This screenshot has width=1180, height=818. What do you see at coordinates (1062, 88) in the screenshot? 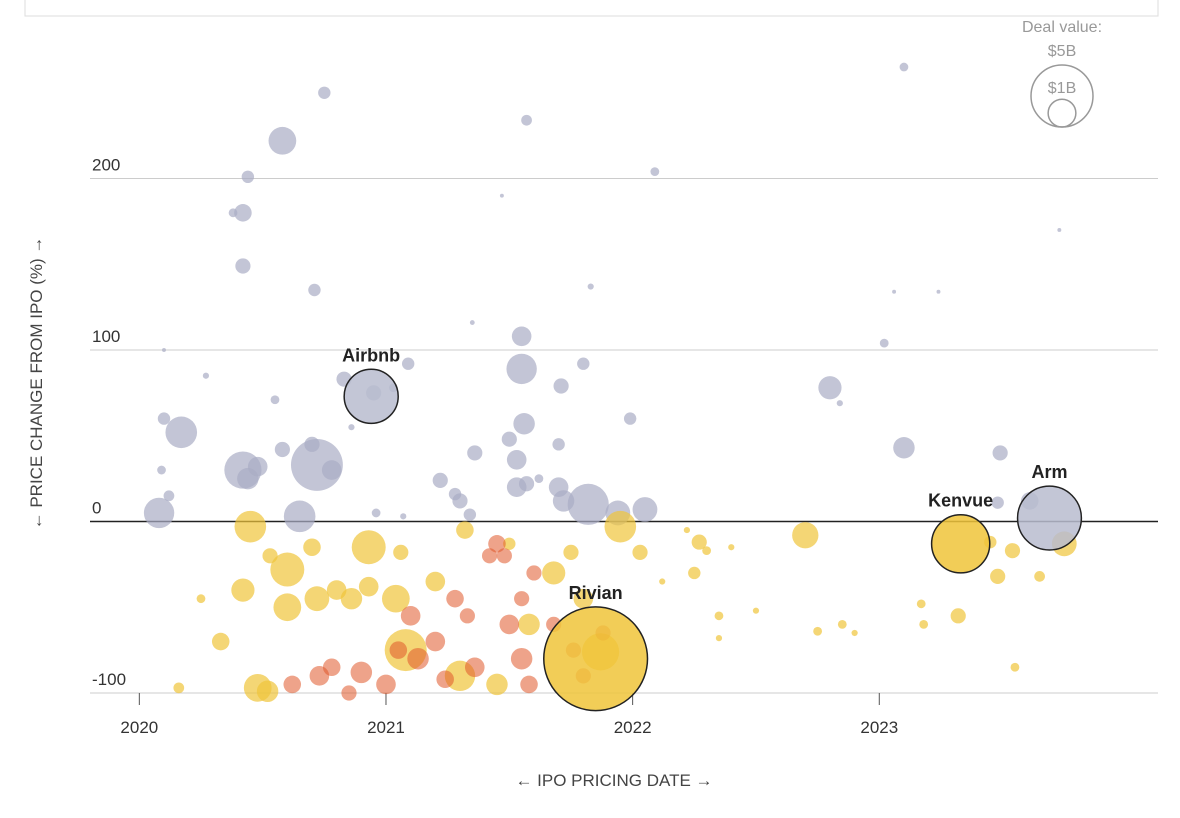
I see `size-legend-label: $1B` at bounding box center [1062, 88].